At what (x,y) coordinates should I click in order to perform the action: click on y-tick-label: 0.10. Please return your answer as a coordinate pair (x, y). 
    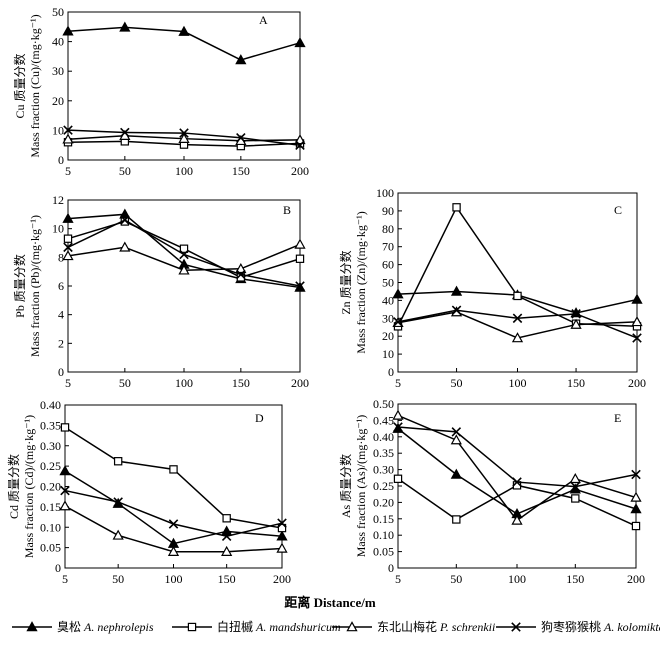
    Looking at the image, I should click on (50, 527).